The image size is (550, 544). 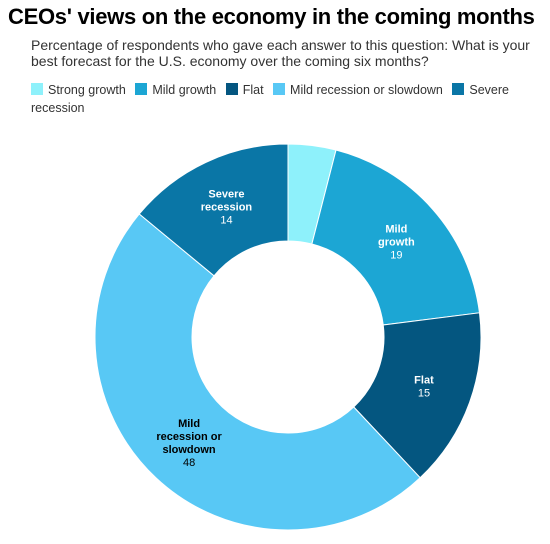 I want to click on slice-value-label: 19, so click(x=396, y=255).